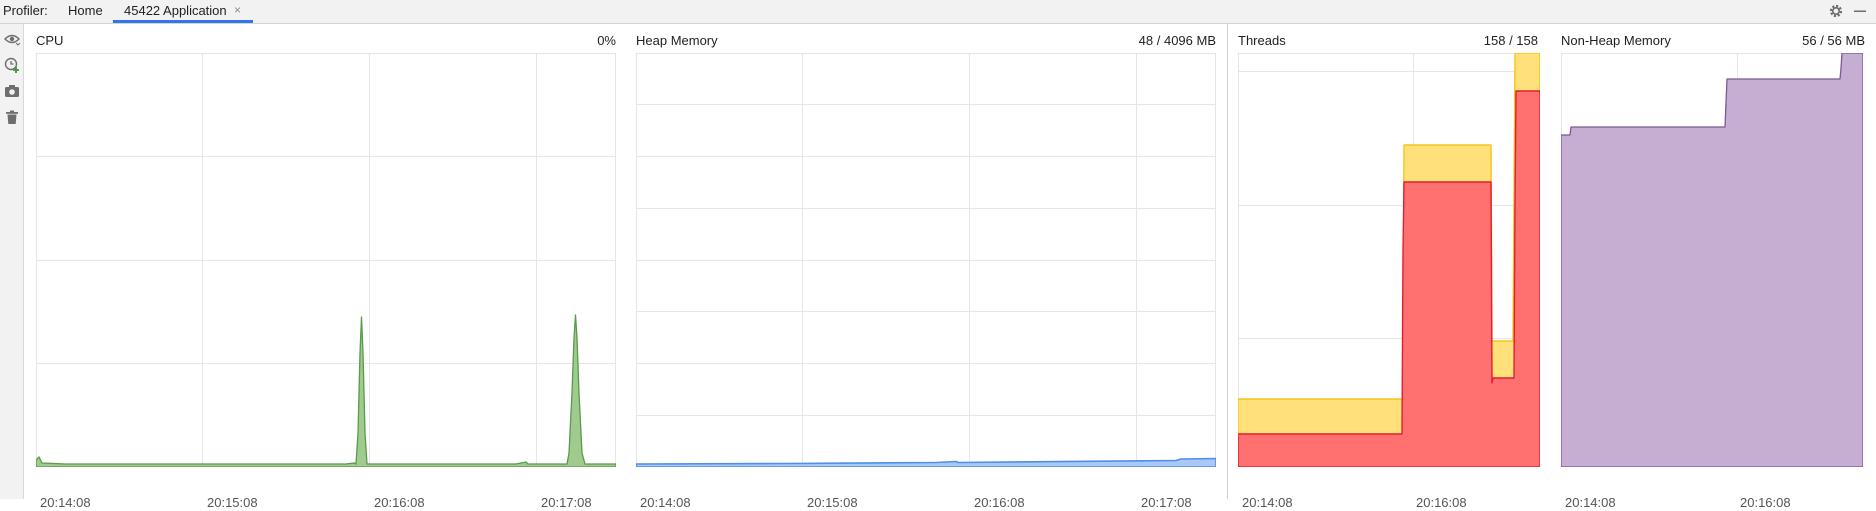 Image resolution: width=1876 pixels, height=511 pixels. Describe the element at coordinates (1166, 502) in the screenshot. I see `heap-tick-label: 20:17:08` at that location.